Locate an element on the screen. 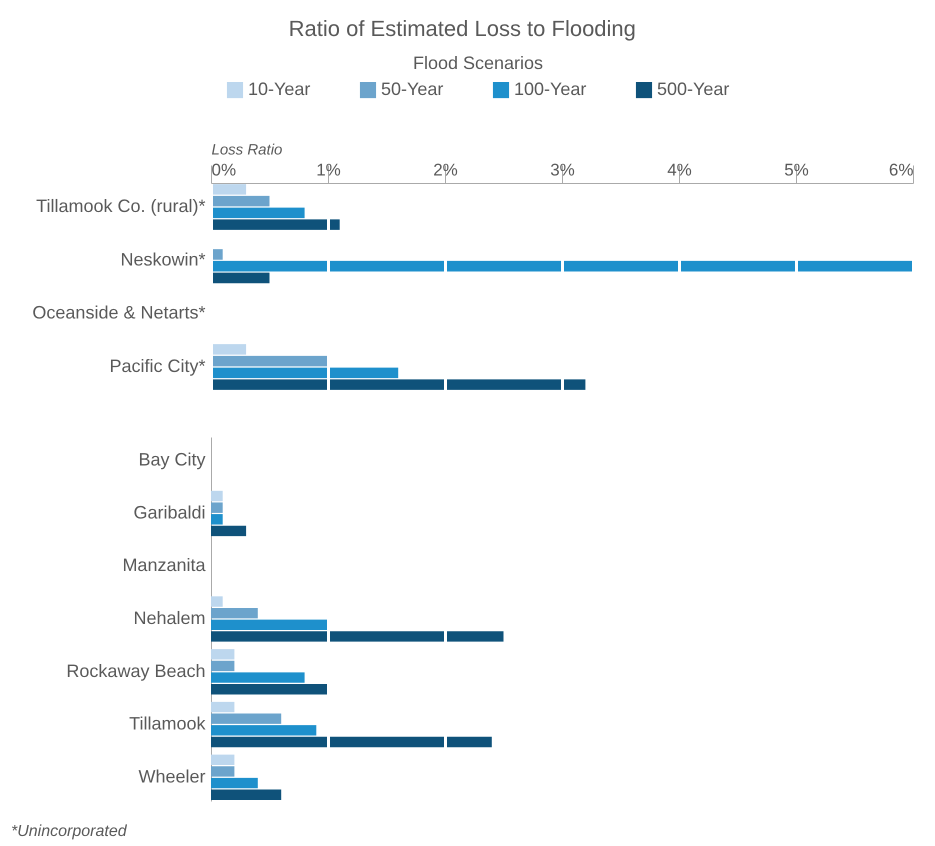 The height and width of the screenshot is (846, 935). y-tick-label: Oceanside & Netarts* is located at coordinates (119, 312).